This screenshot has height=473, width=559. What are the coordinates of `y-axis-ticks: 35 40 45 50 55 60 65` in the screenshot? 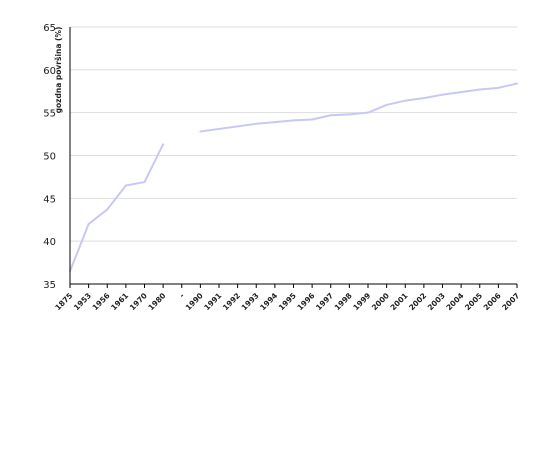 It's located at (49, 157).